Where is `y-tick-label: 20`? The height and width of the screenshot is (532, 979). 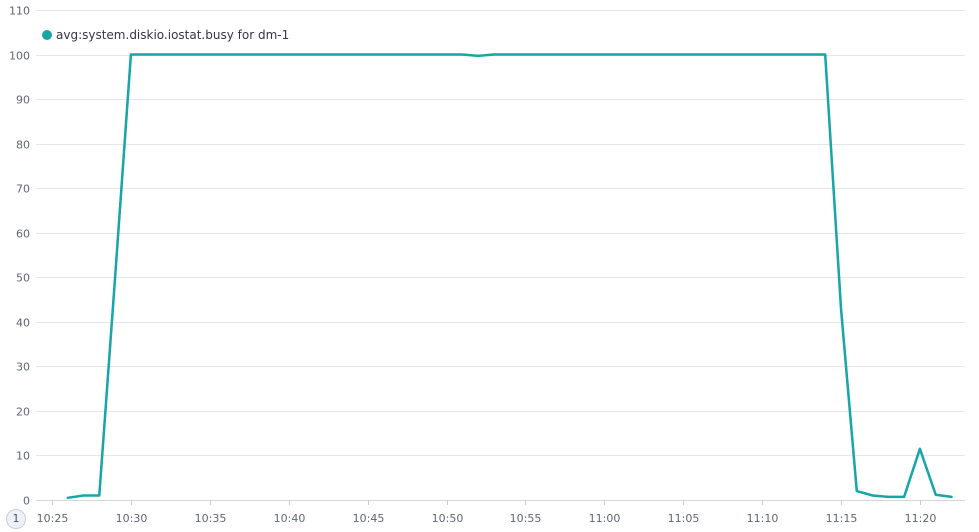
y-tick-label: 20 is located at coordinates (23, 412).